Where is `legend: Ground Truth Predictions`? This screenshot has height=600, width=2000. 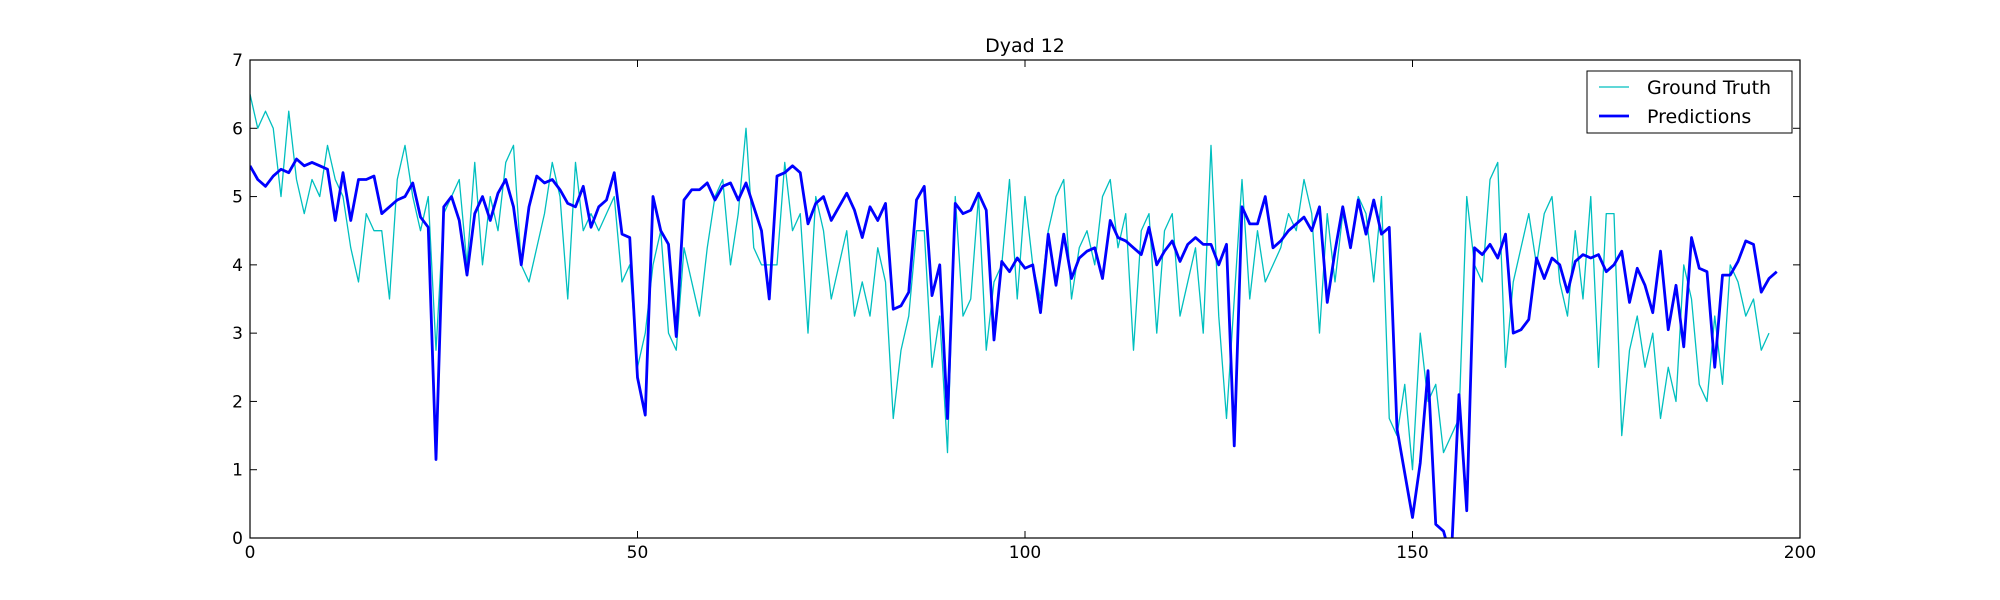 legend: Ground Truth Predictions is located at coordinates (1689, 102).